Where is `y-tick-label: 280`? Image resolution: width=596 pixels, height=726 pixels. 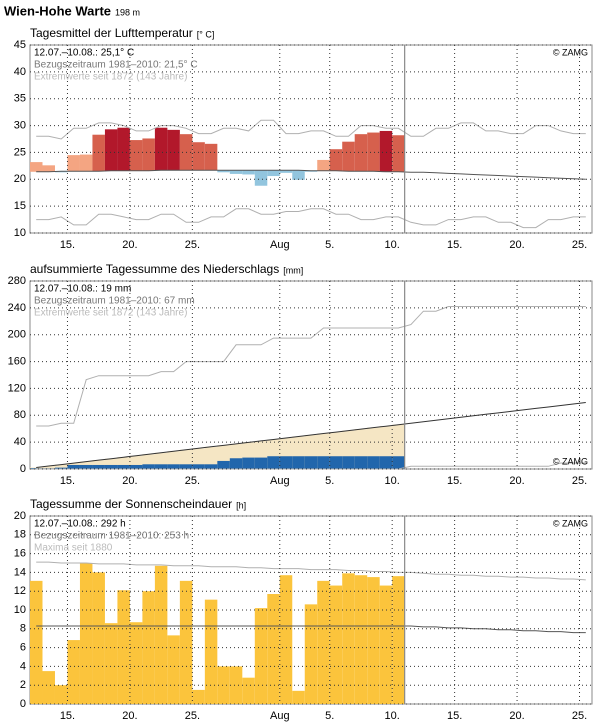 y-tick-label: 280 is located at coordinates (17, 281).